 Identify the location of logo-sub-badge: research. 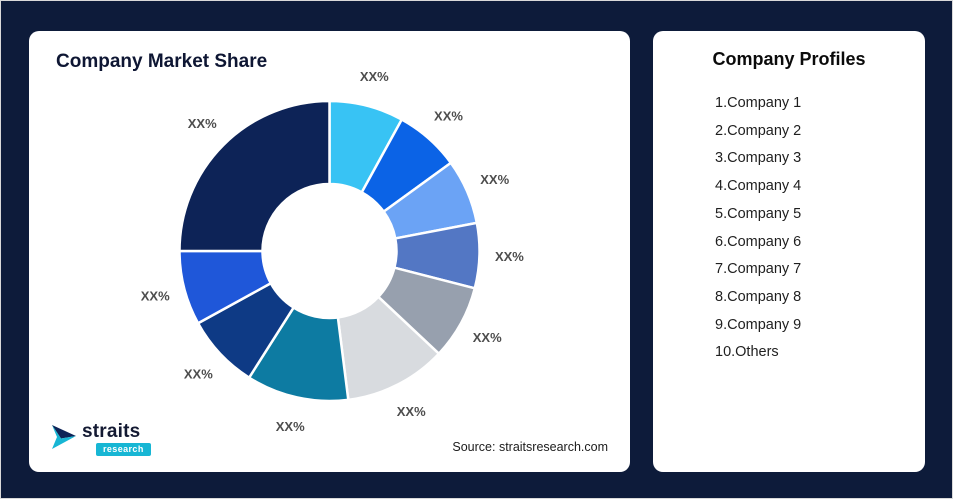
(123, 449).